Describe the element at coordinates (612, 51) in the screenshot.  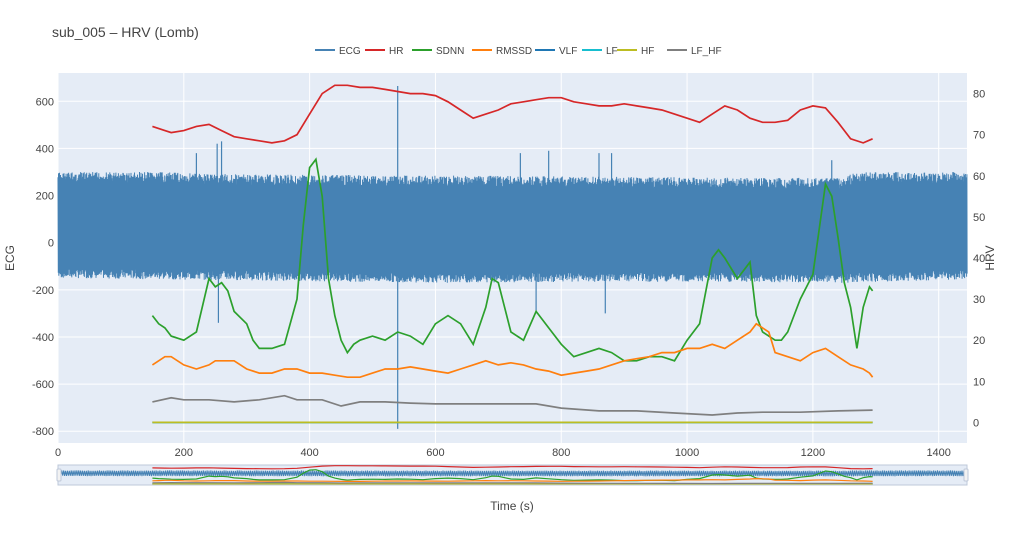
I see `legend-label: LF` at that location.